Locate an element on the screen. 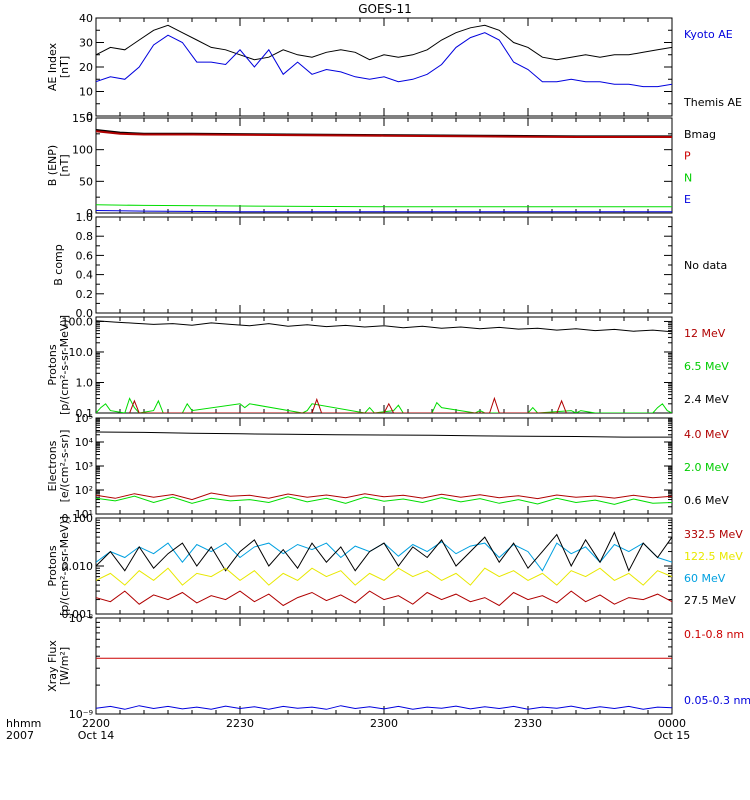  series-line-p is located at coordinates (384, 134).